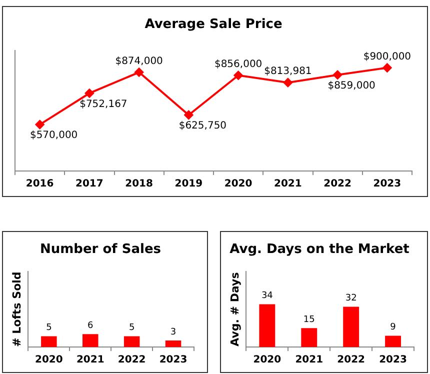 This screenshot has width=430, height=374. I want to click on y-axis-title: Avg. # Days, so click(235, 309).